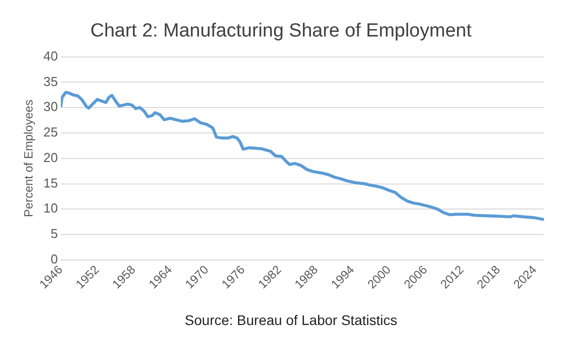 The image size is (582, 343). What do you see at coordinates (54, 259) in the screenshot?
I see `y-tick-label: 0` at bounding box center [54, 259].